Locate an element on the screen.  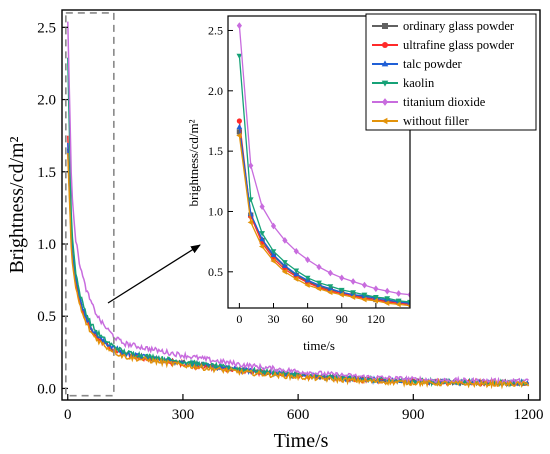
inset-y-tick-label: 0.5 is located at coordinates (215, 272).